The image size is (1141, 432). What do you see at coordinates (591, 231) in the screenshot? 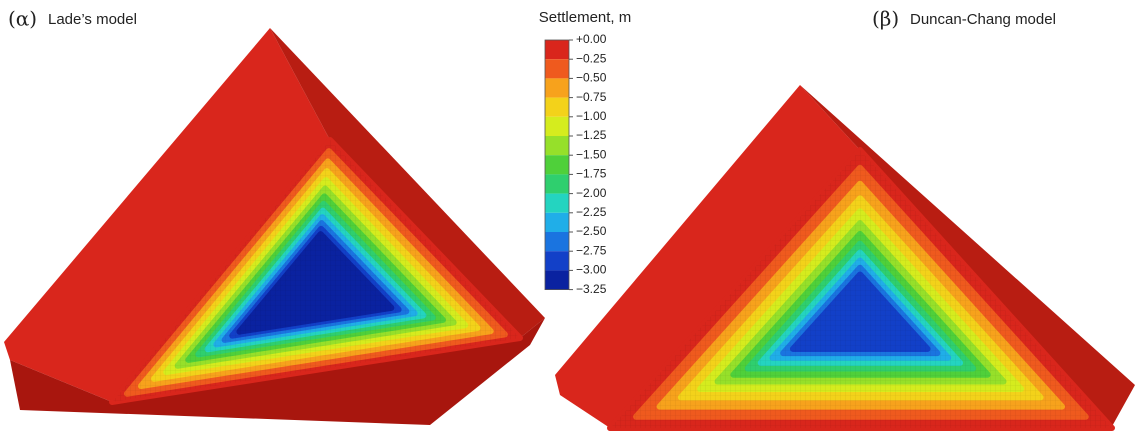
I see `colorbar-tick-label: −2.50` at bounding box center [591, 231].